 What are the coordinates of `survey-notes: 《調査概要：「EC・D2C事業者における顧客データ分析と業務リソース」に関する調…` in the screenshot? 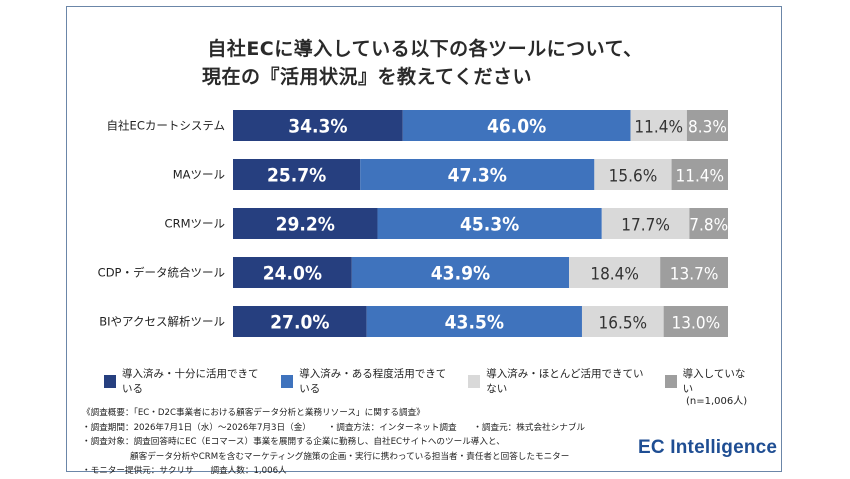 It's located at (362, 442).